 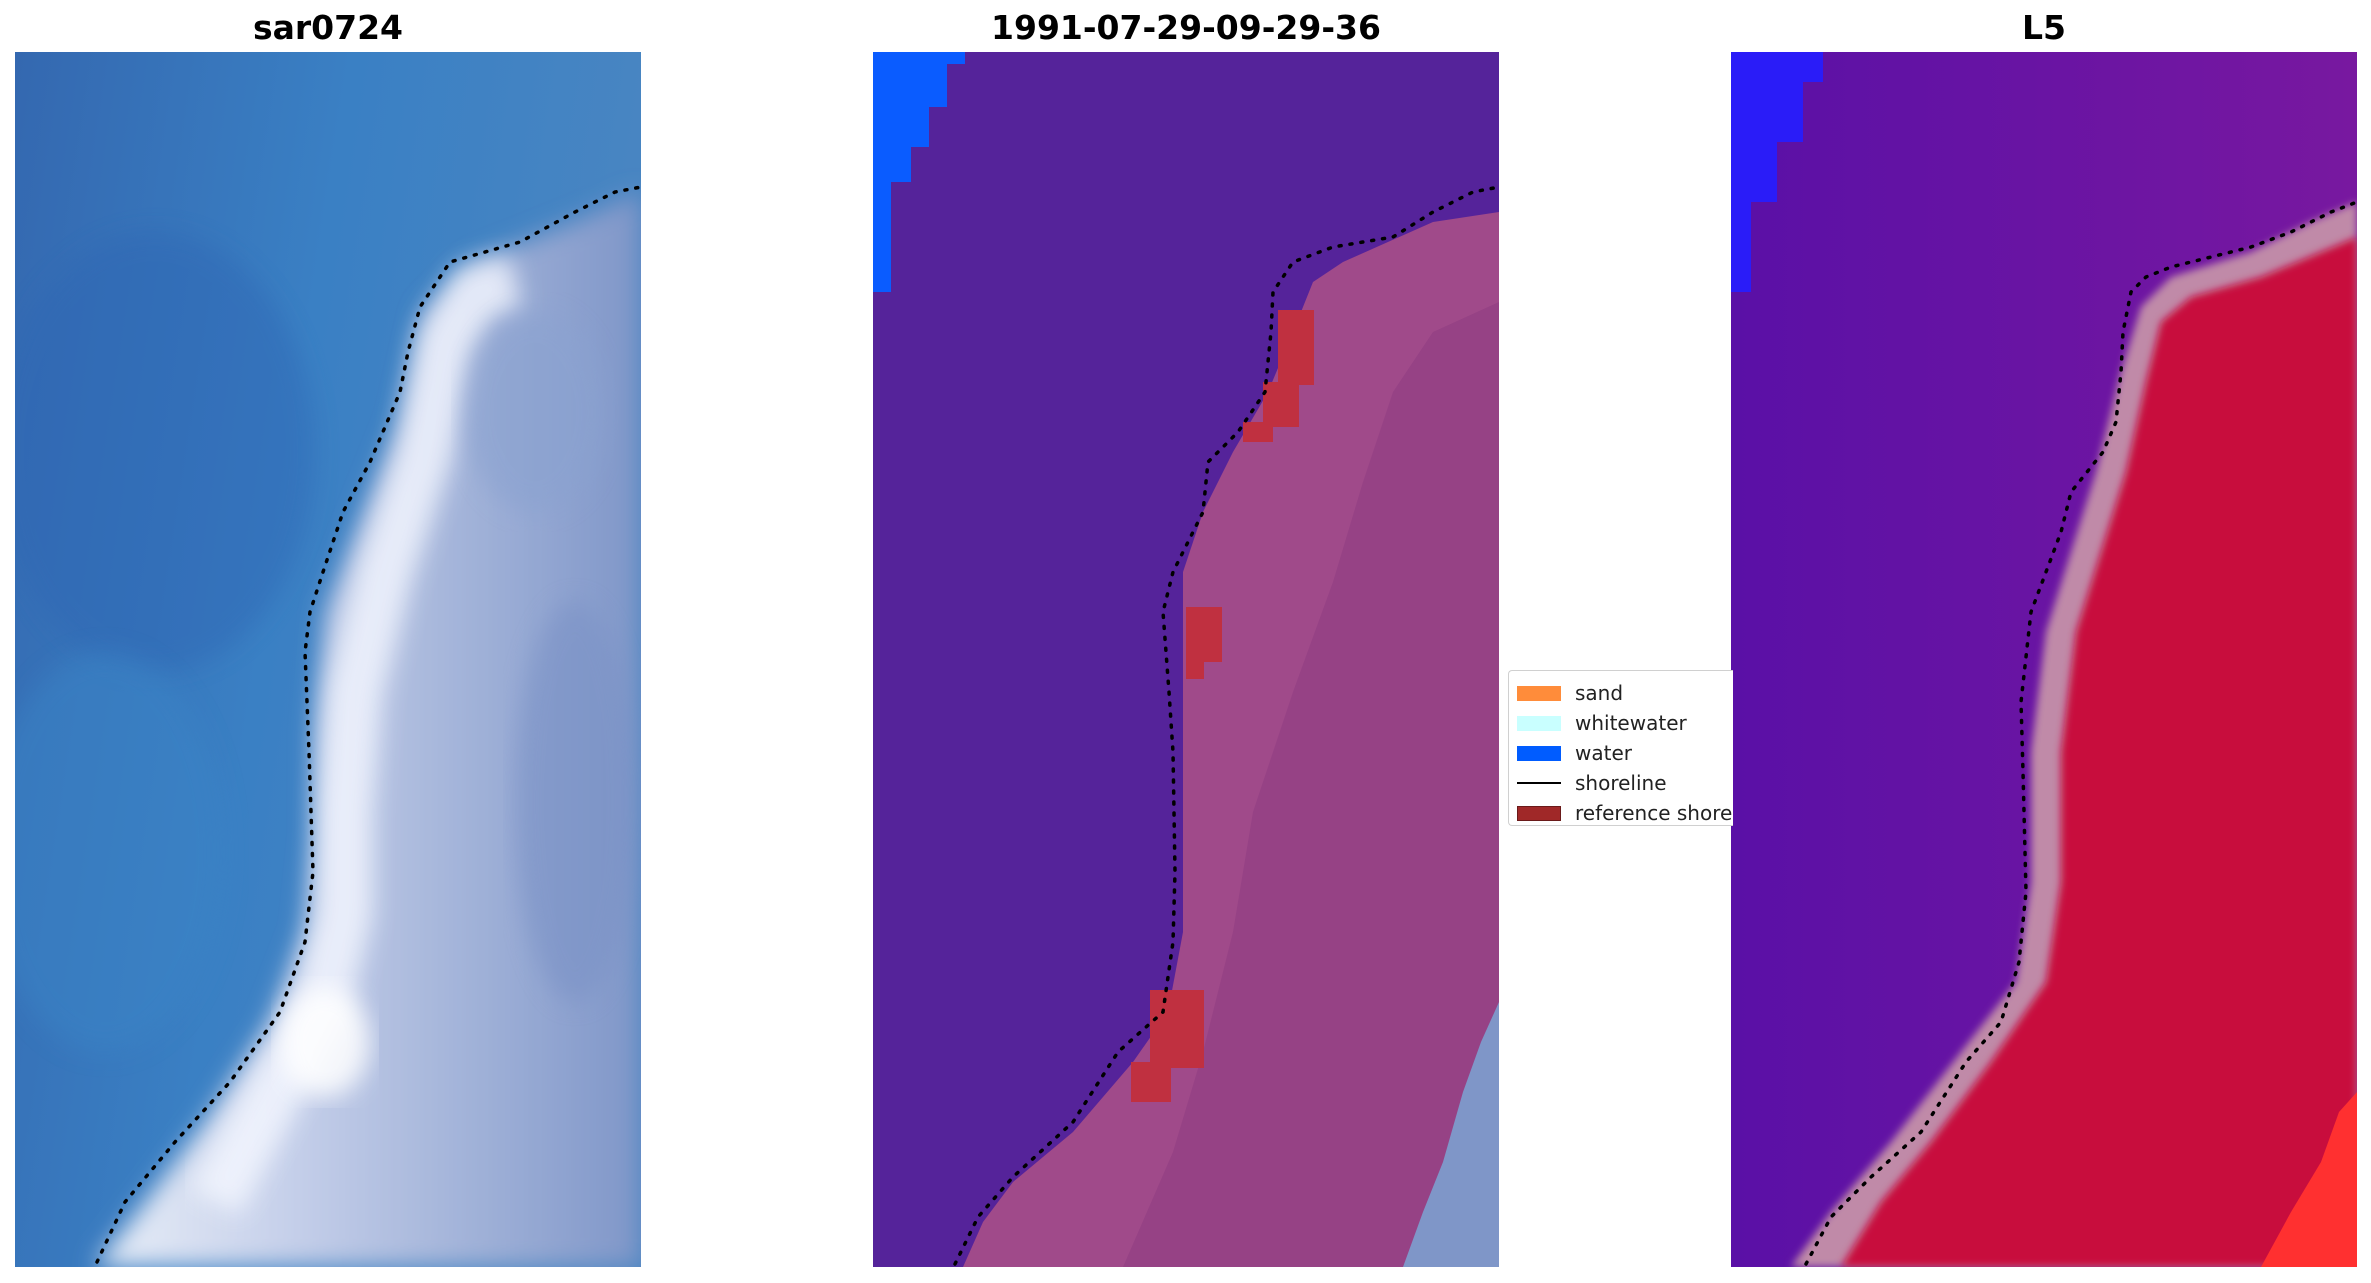 I want to click on legend-item-whitewater: whitewater, so click(x=1602, y=723).